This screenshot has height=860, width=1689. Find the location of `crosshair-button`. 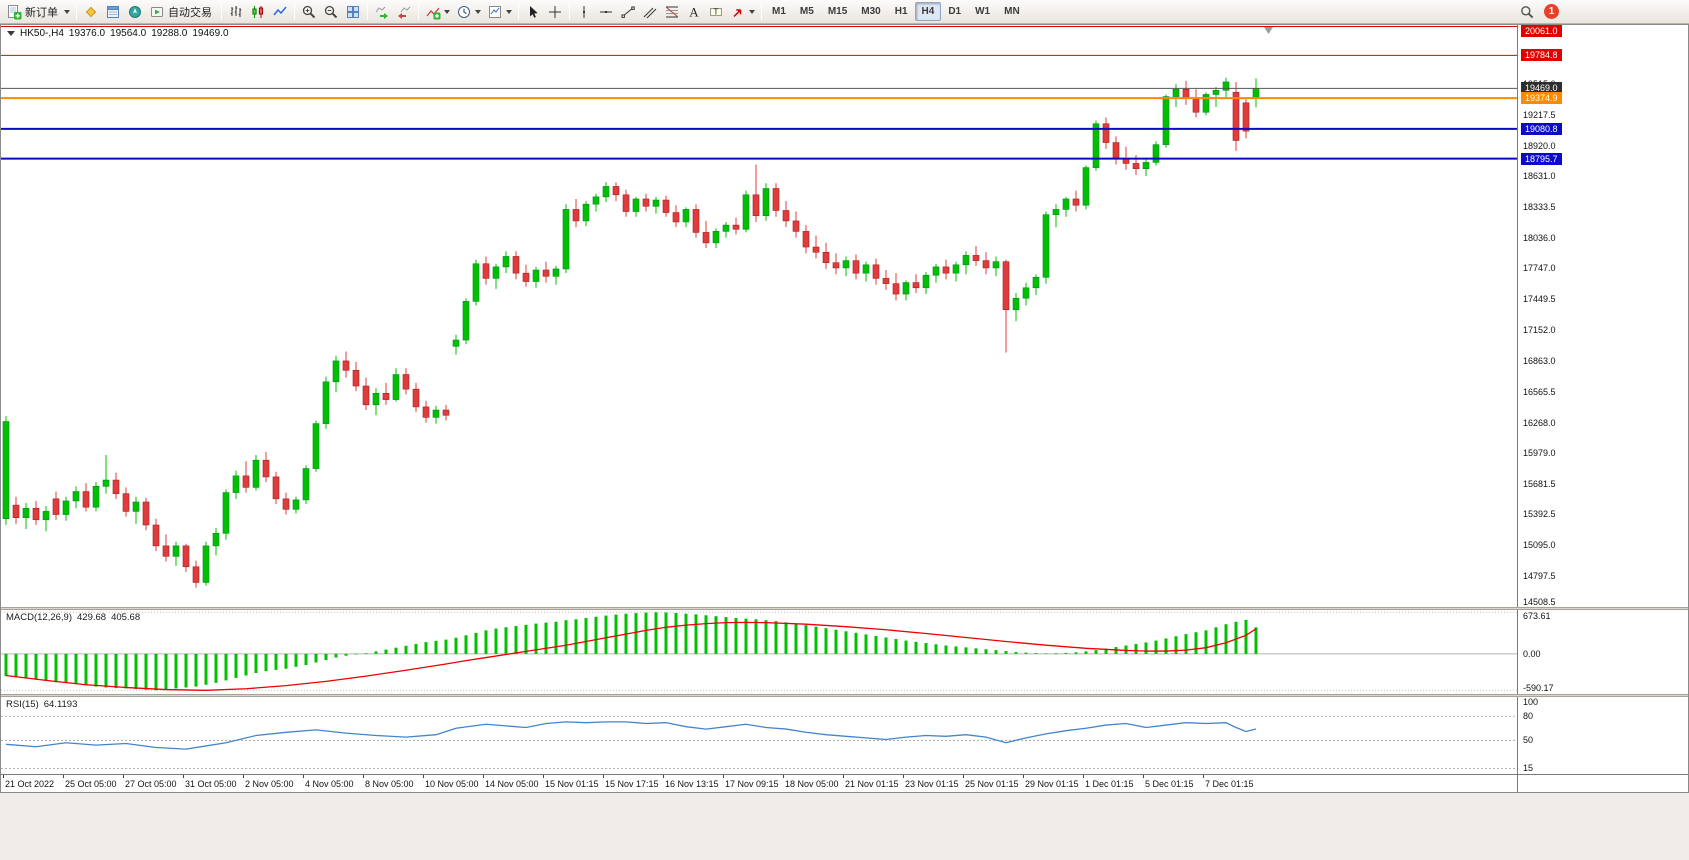

crosshair-button is located at coordinates (555, 12).